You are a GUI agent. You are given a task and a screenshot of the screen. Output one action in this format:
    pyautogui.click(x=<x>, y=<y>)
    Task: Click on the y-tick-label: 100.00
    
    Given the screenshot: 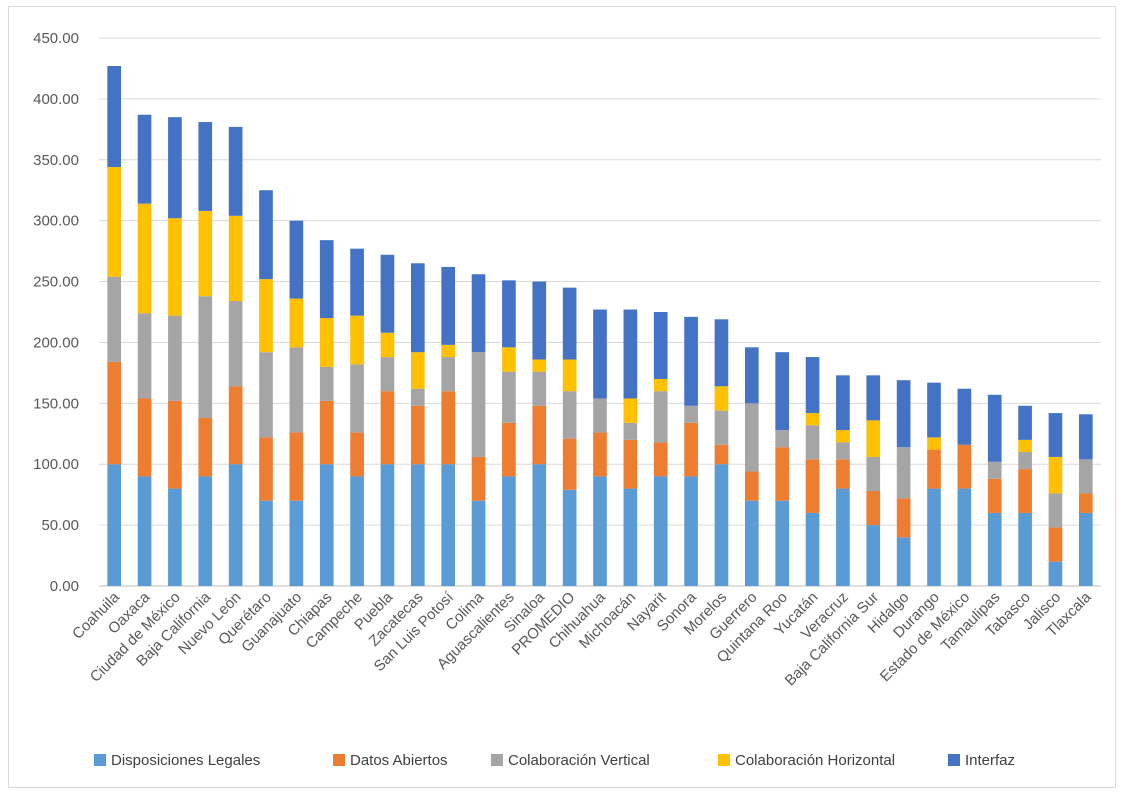 What is the action you would take?
    pyautogui.click(x=56, y=464)
    